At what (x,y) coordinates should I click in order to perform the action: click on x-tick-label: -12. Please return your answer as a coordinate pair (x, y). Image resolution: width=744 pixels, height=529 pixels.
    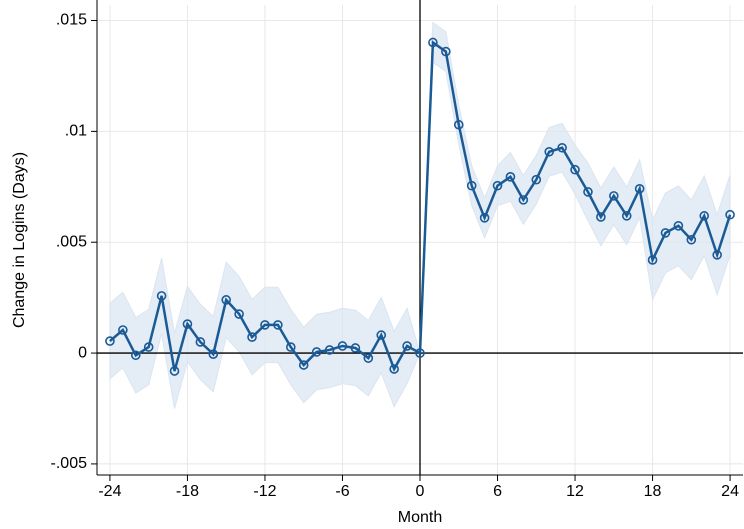
    Looking at the image, I should click on (264, 491).